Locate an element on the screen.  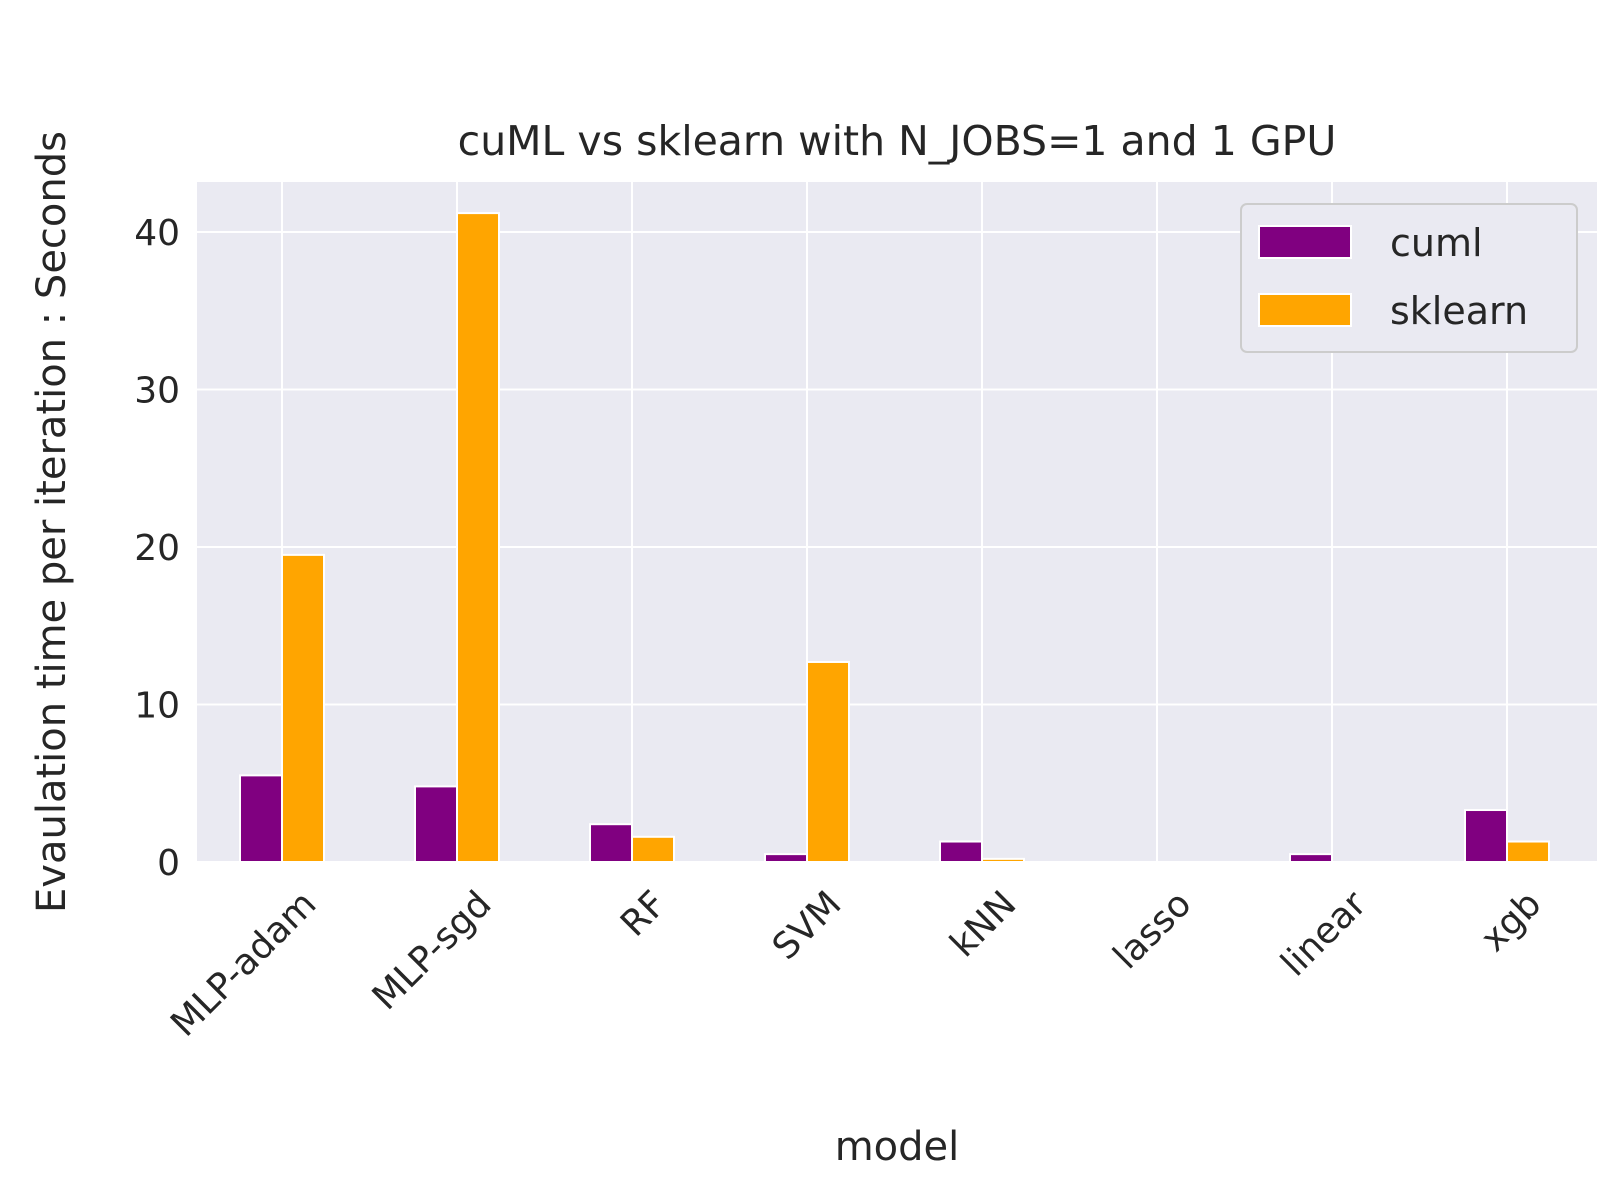
bar-sklearn-rf is located at coordinates (653, 849).